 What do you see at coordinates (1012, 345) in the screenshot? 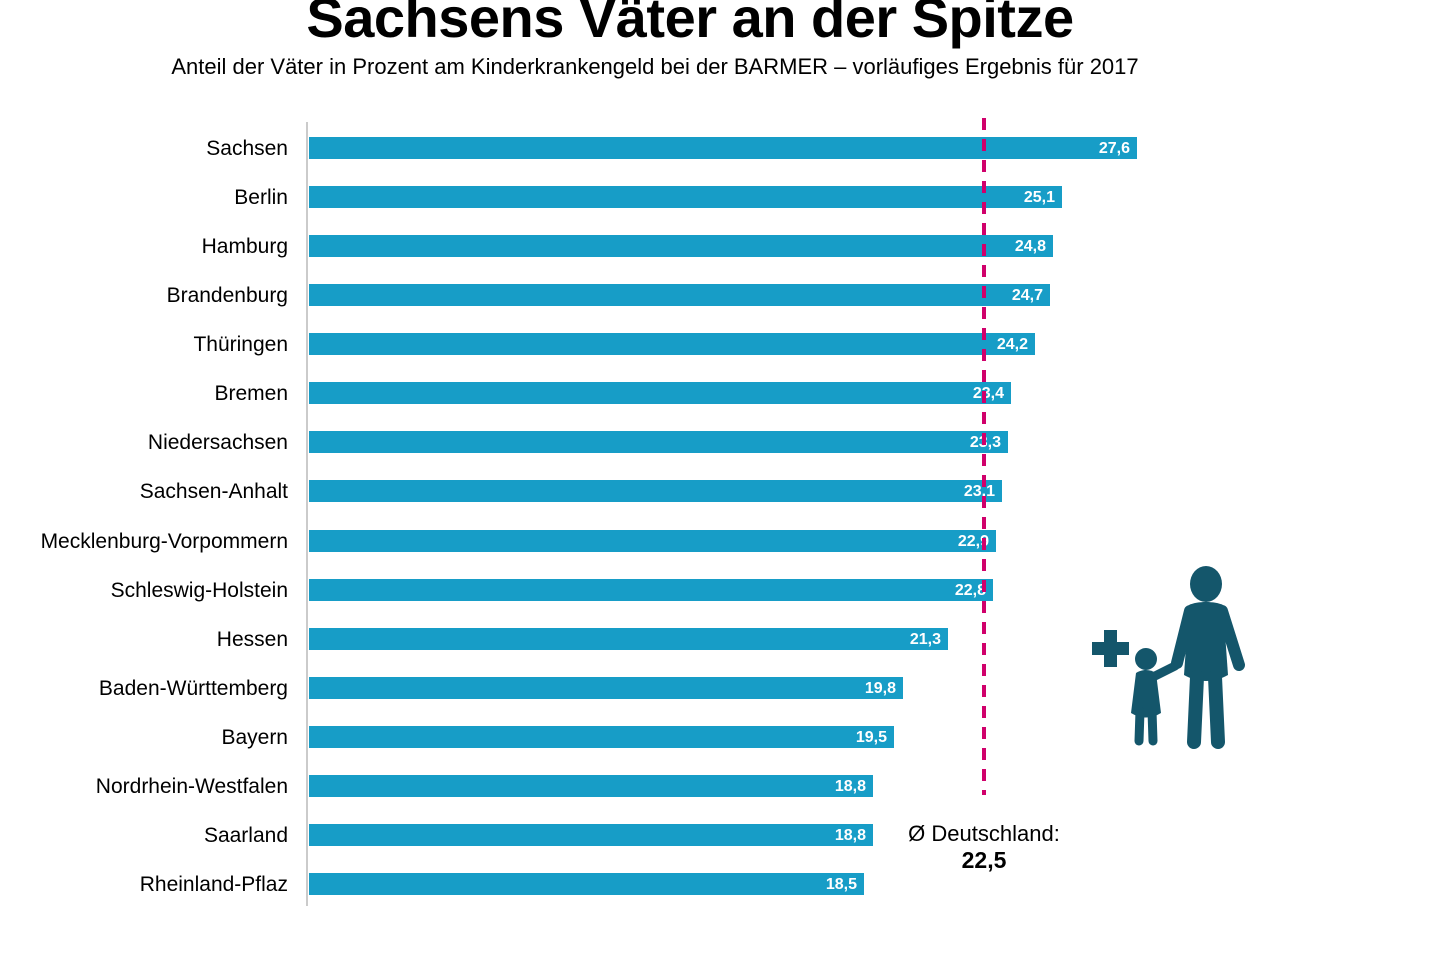
I see `value-label: 24,2` at bounding box center [1012, 345].